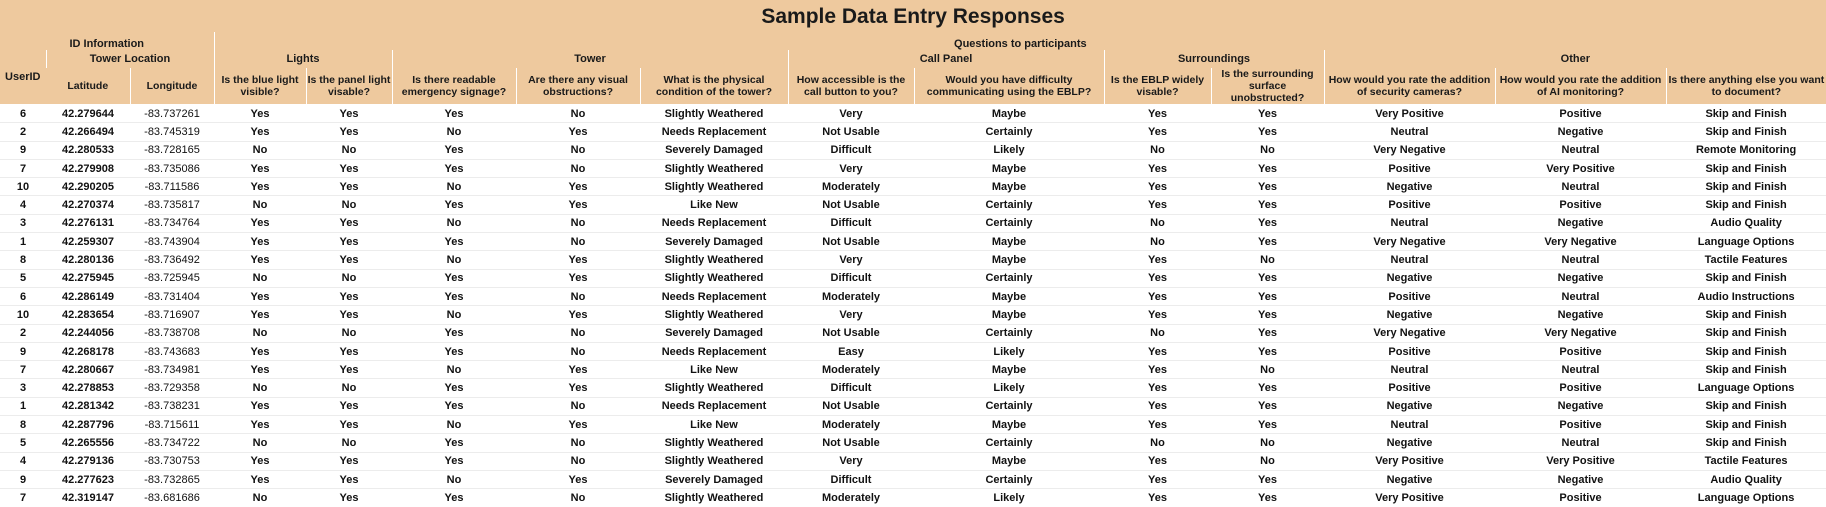 This screenshot has width=1826, height=507. What do you see at coordinates (88, 296) in the screenshot?
I see `table-cell: 42.286149` at bounding box center [88, 296].